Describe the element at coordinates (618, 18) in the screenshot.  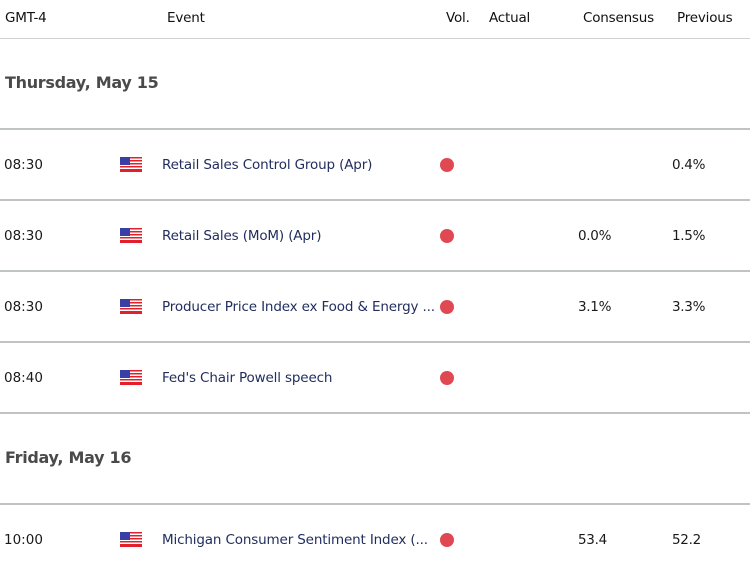
I see `consensus-header: Consensus` at that location.